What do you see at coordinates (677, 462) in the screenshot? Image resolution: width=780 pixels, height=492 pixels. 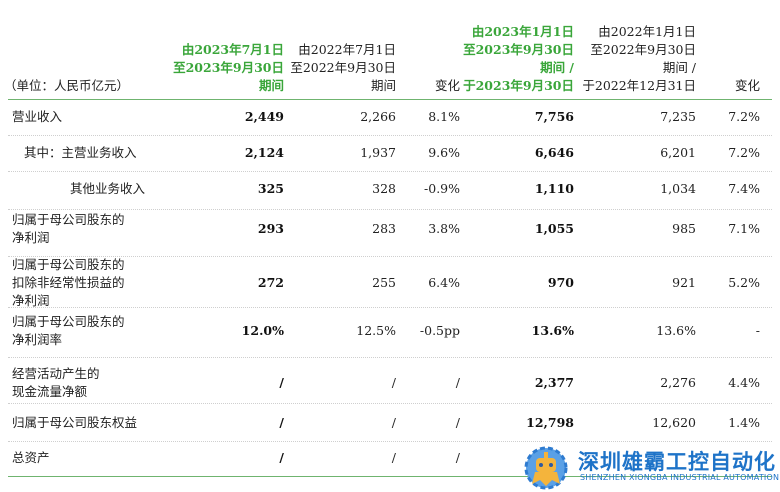 I see `watermark-title: 深圳雄霸工控自动化` at bounding box center [677, 462].